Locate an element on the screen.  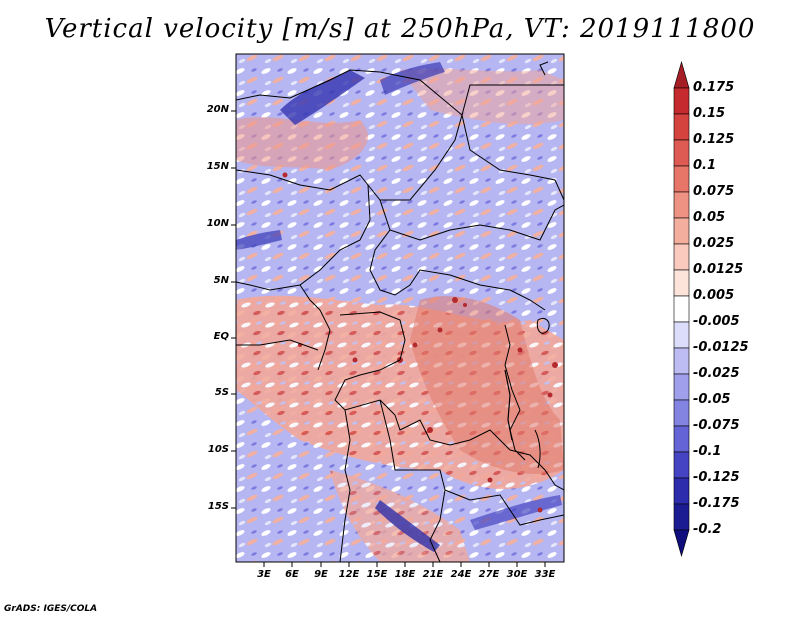
colorbar-label: -0.125 is located at coordinates (716, 477).